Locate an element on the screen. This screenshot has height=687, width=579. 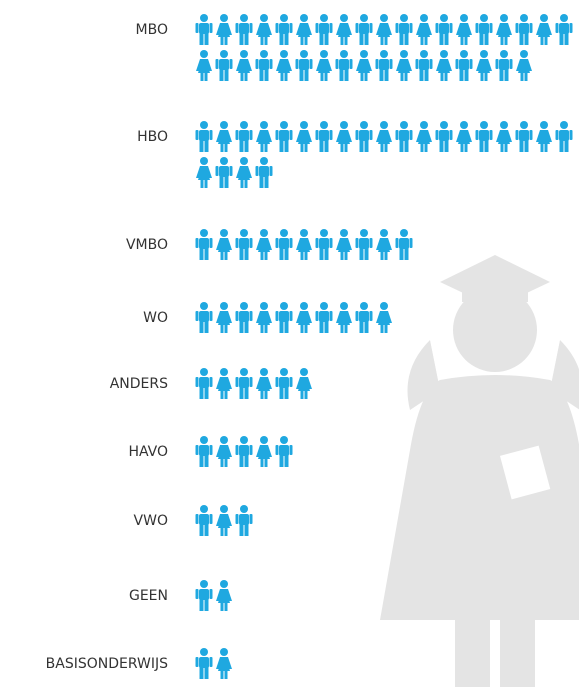
icon-group is located at coordinates (384, 154).